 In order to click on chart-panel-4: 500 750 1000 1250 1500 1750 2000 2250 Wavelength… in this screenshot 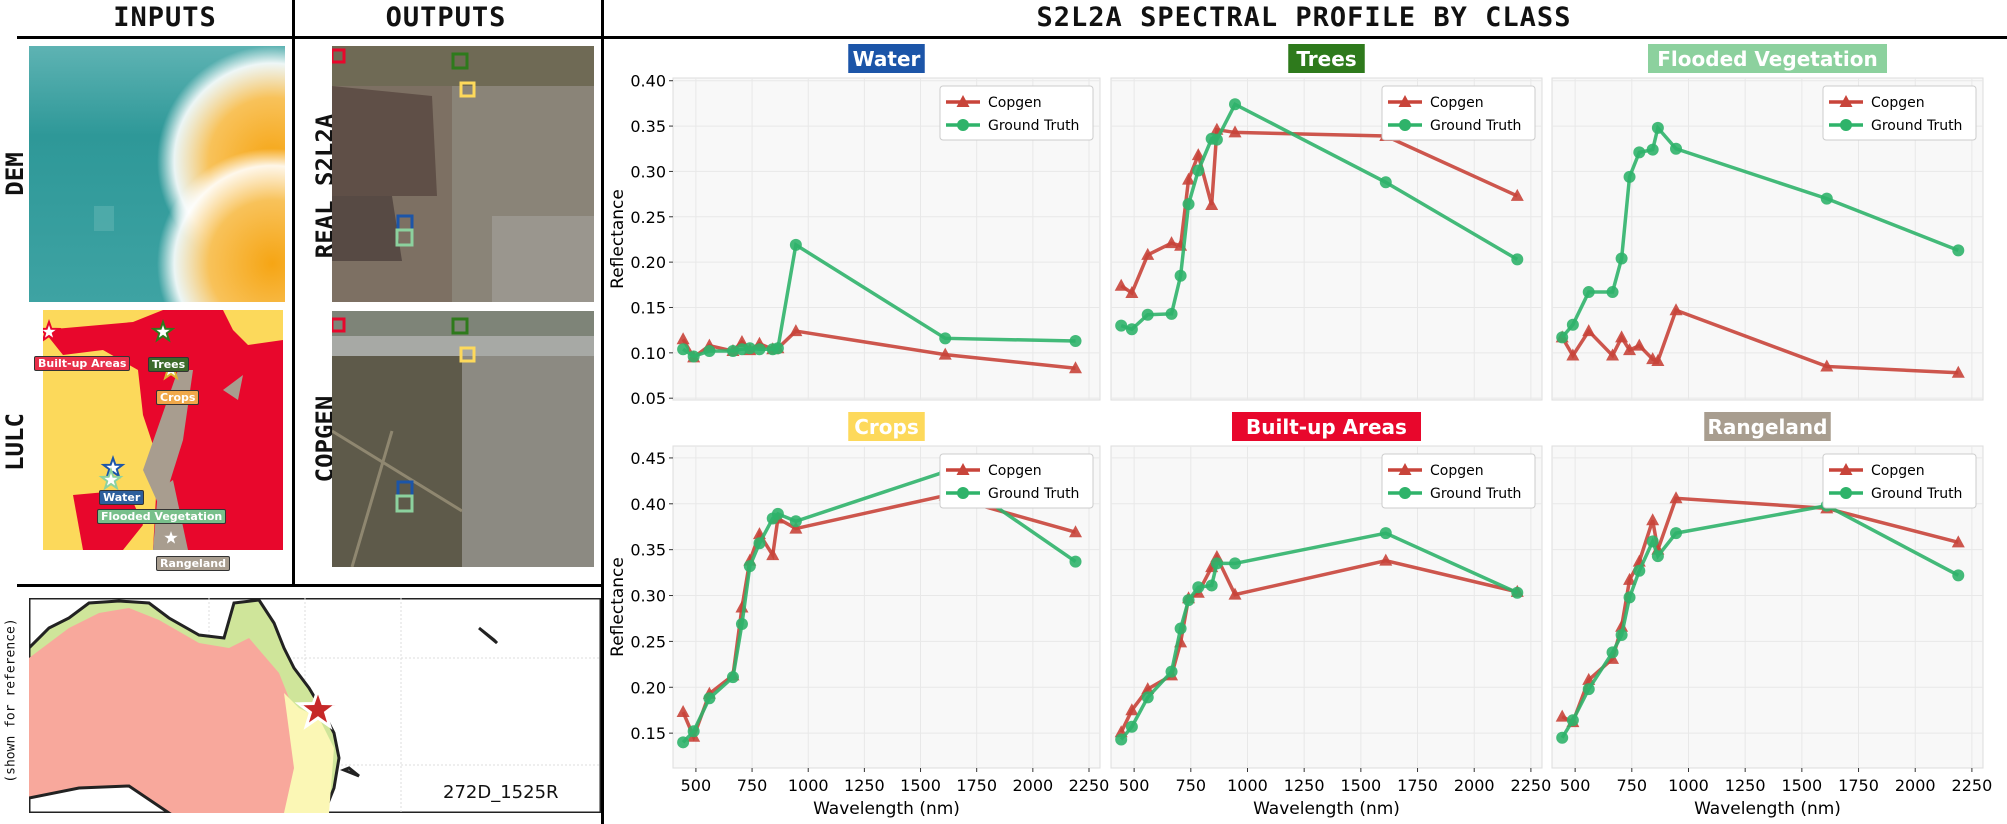, I will do `click(1331, 615)`.